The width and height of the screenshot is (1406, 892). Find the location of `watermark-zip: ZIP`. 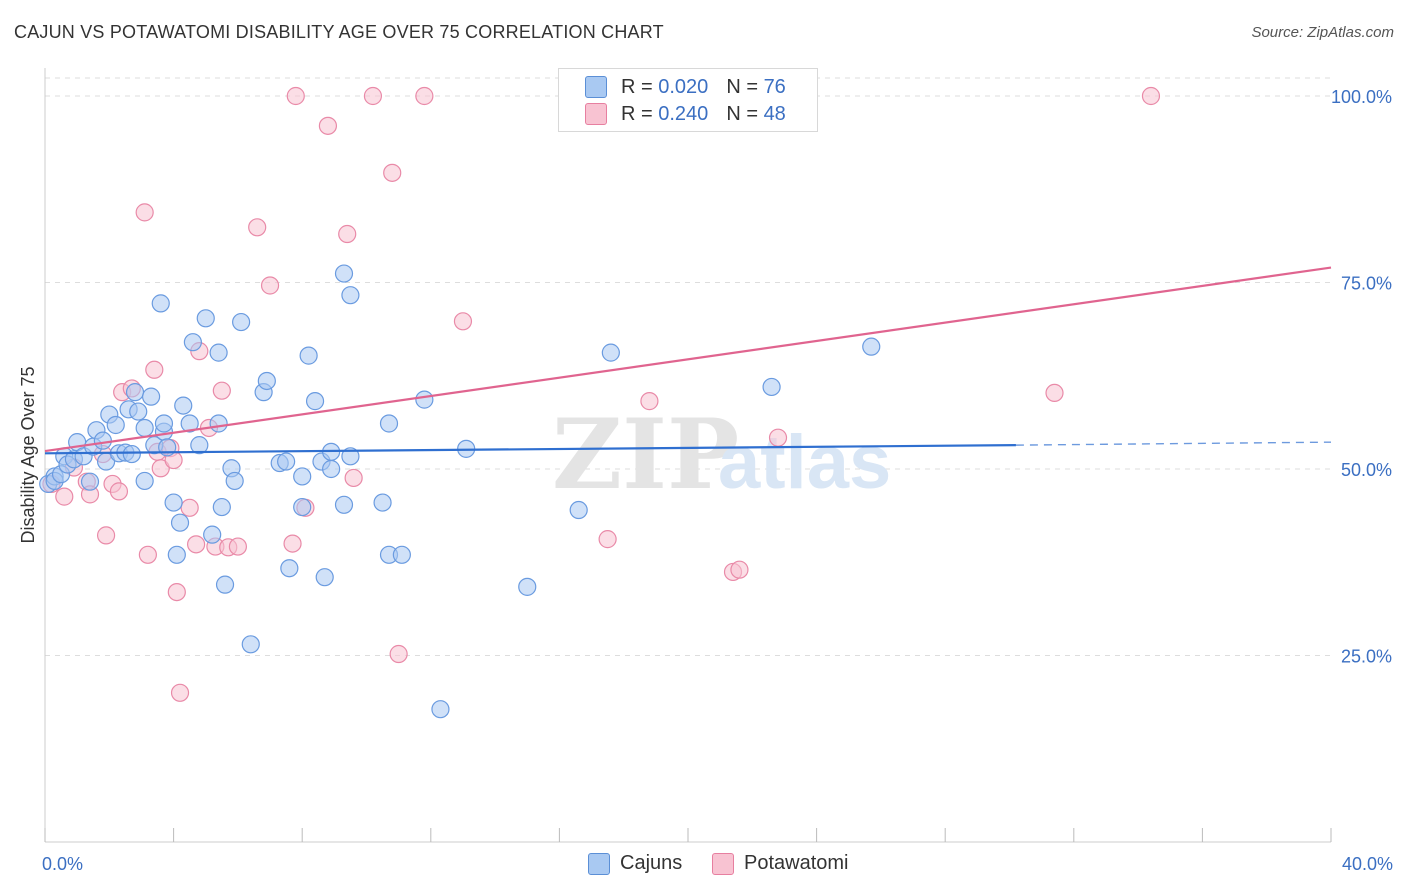

watermark-zip: ZIP is located at coordinates (645, 454).